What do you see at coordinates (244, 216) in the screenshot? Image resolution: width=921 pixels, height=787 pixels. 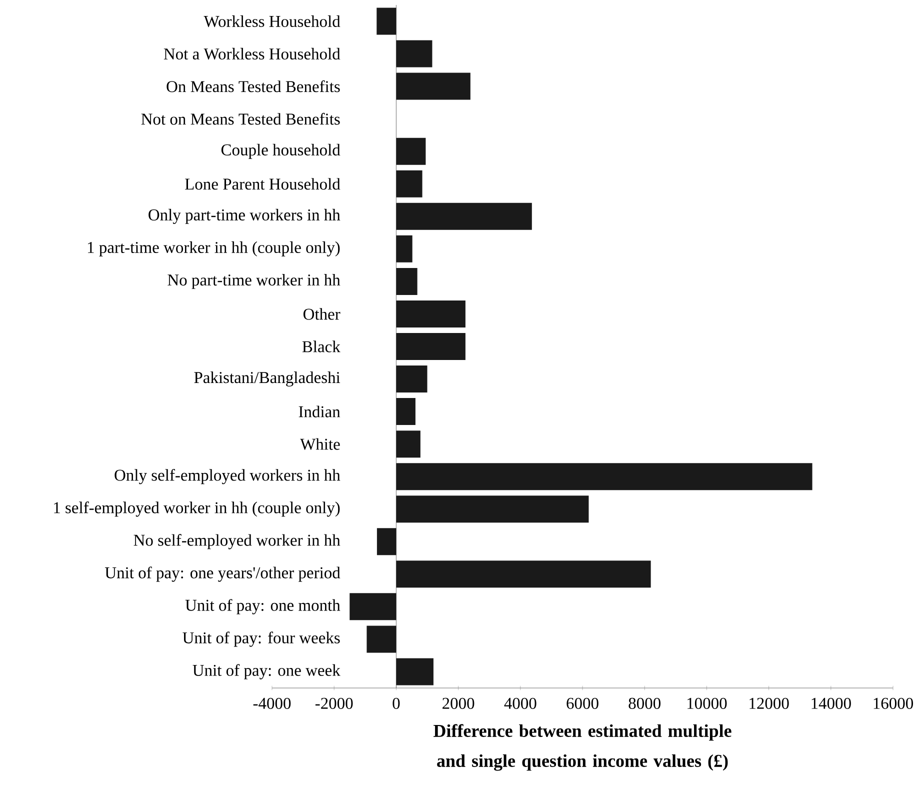 I see `y-tick-label: Only part-time workers in hh` at bounding box center [244, 216].